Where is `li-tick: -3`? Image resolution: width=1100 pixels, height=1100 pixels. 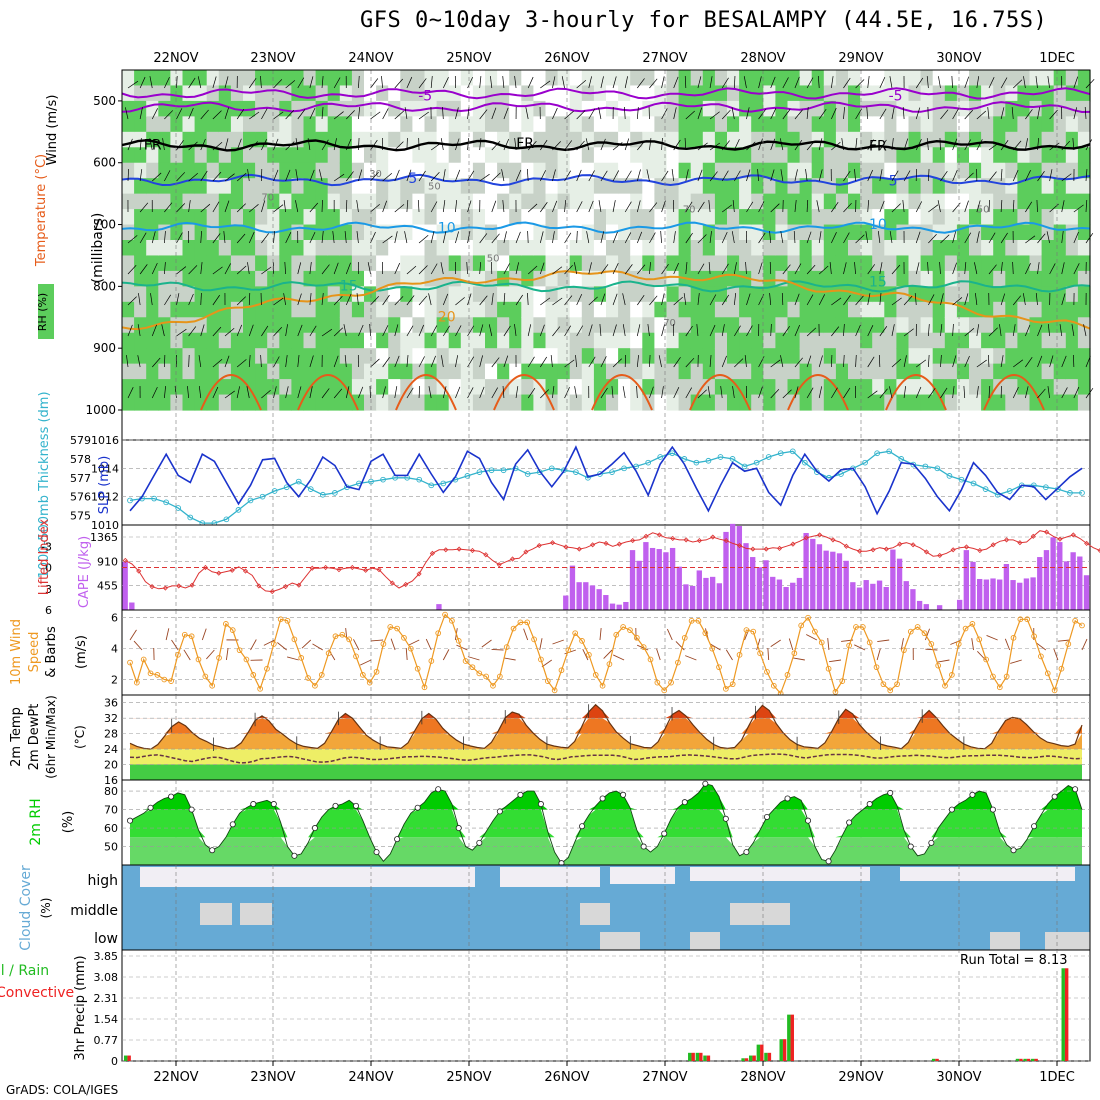
li-tick: -3 is located at coordinates (46, 546).